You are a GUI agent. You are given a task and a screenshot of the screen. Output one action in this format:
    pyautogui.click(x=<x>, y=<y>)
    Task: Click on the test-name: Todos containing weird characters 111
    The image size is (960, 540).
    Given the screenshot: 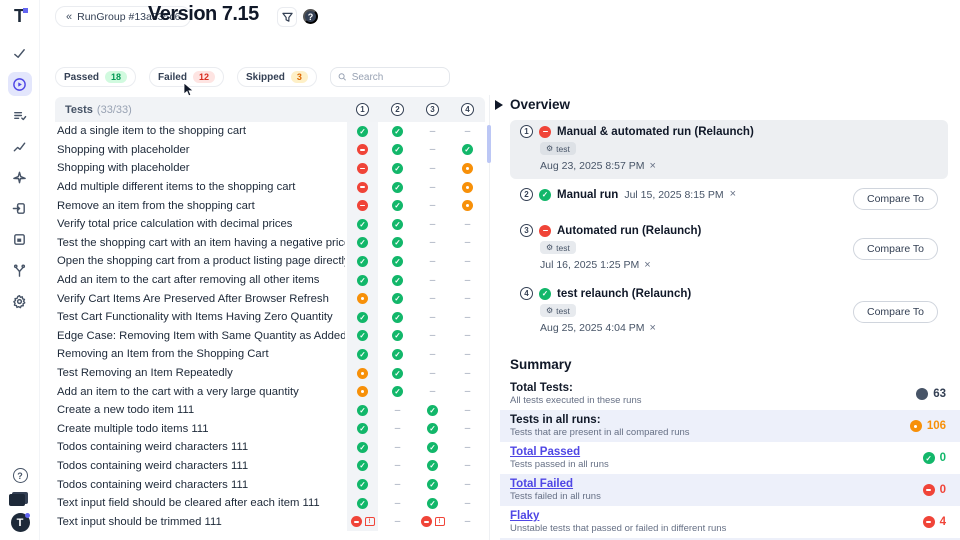 What is the action you would take?
    pyautogui.click(x=153, y=465)
    